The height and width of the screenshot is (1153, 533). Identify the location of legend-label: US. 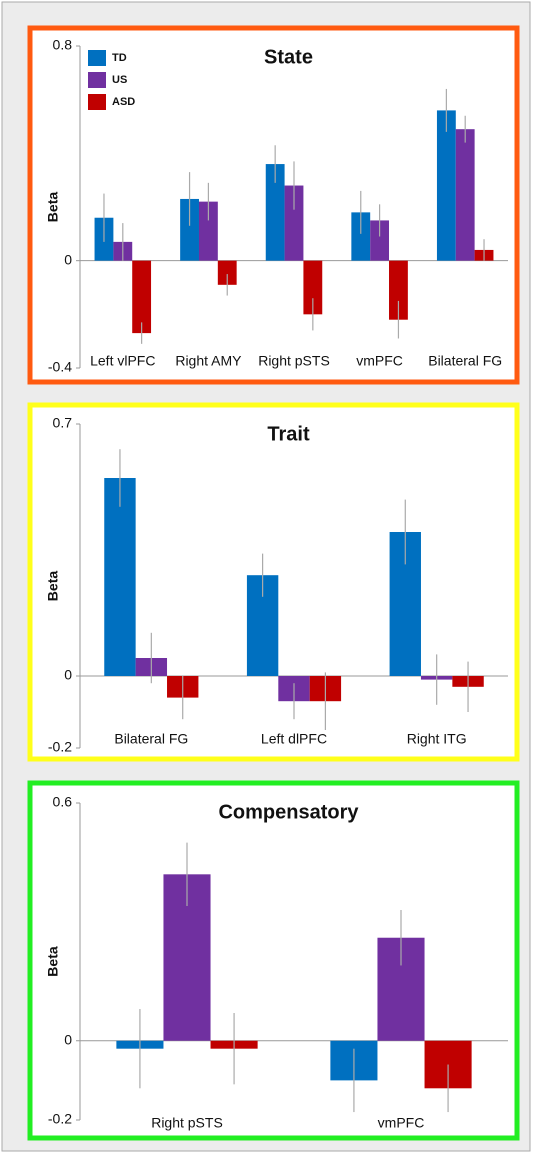
(119, 80).